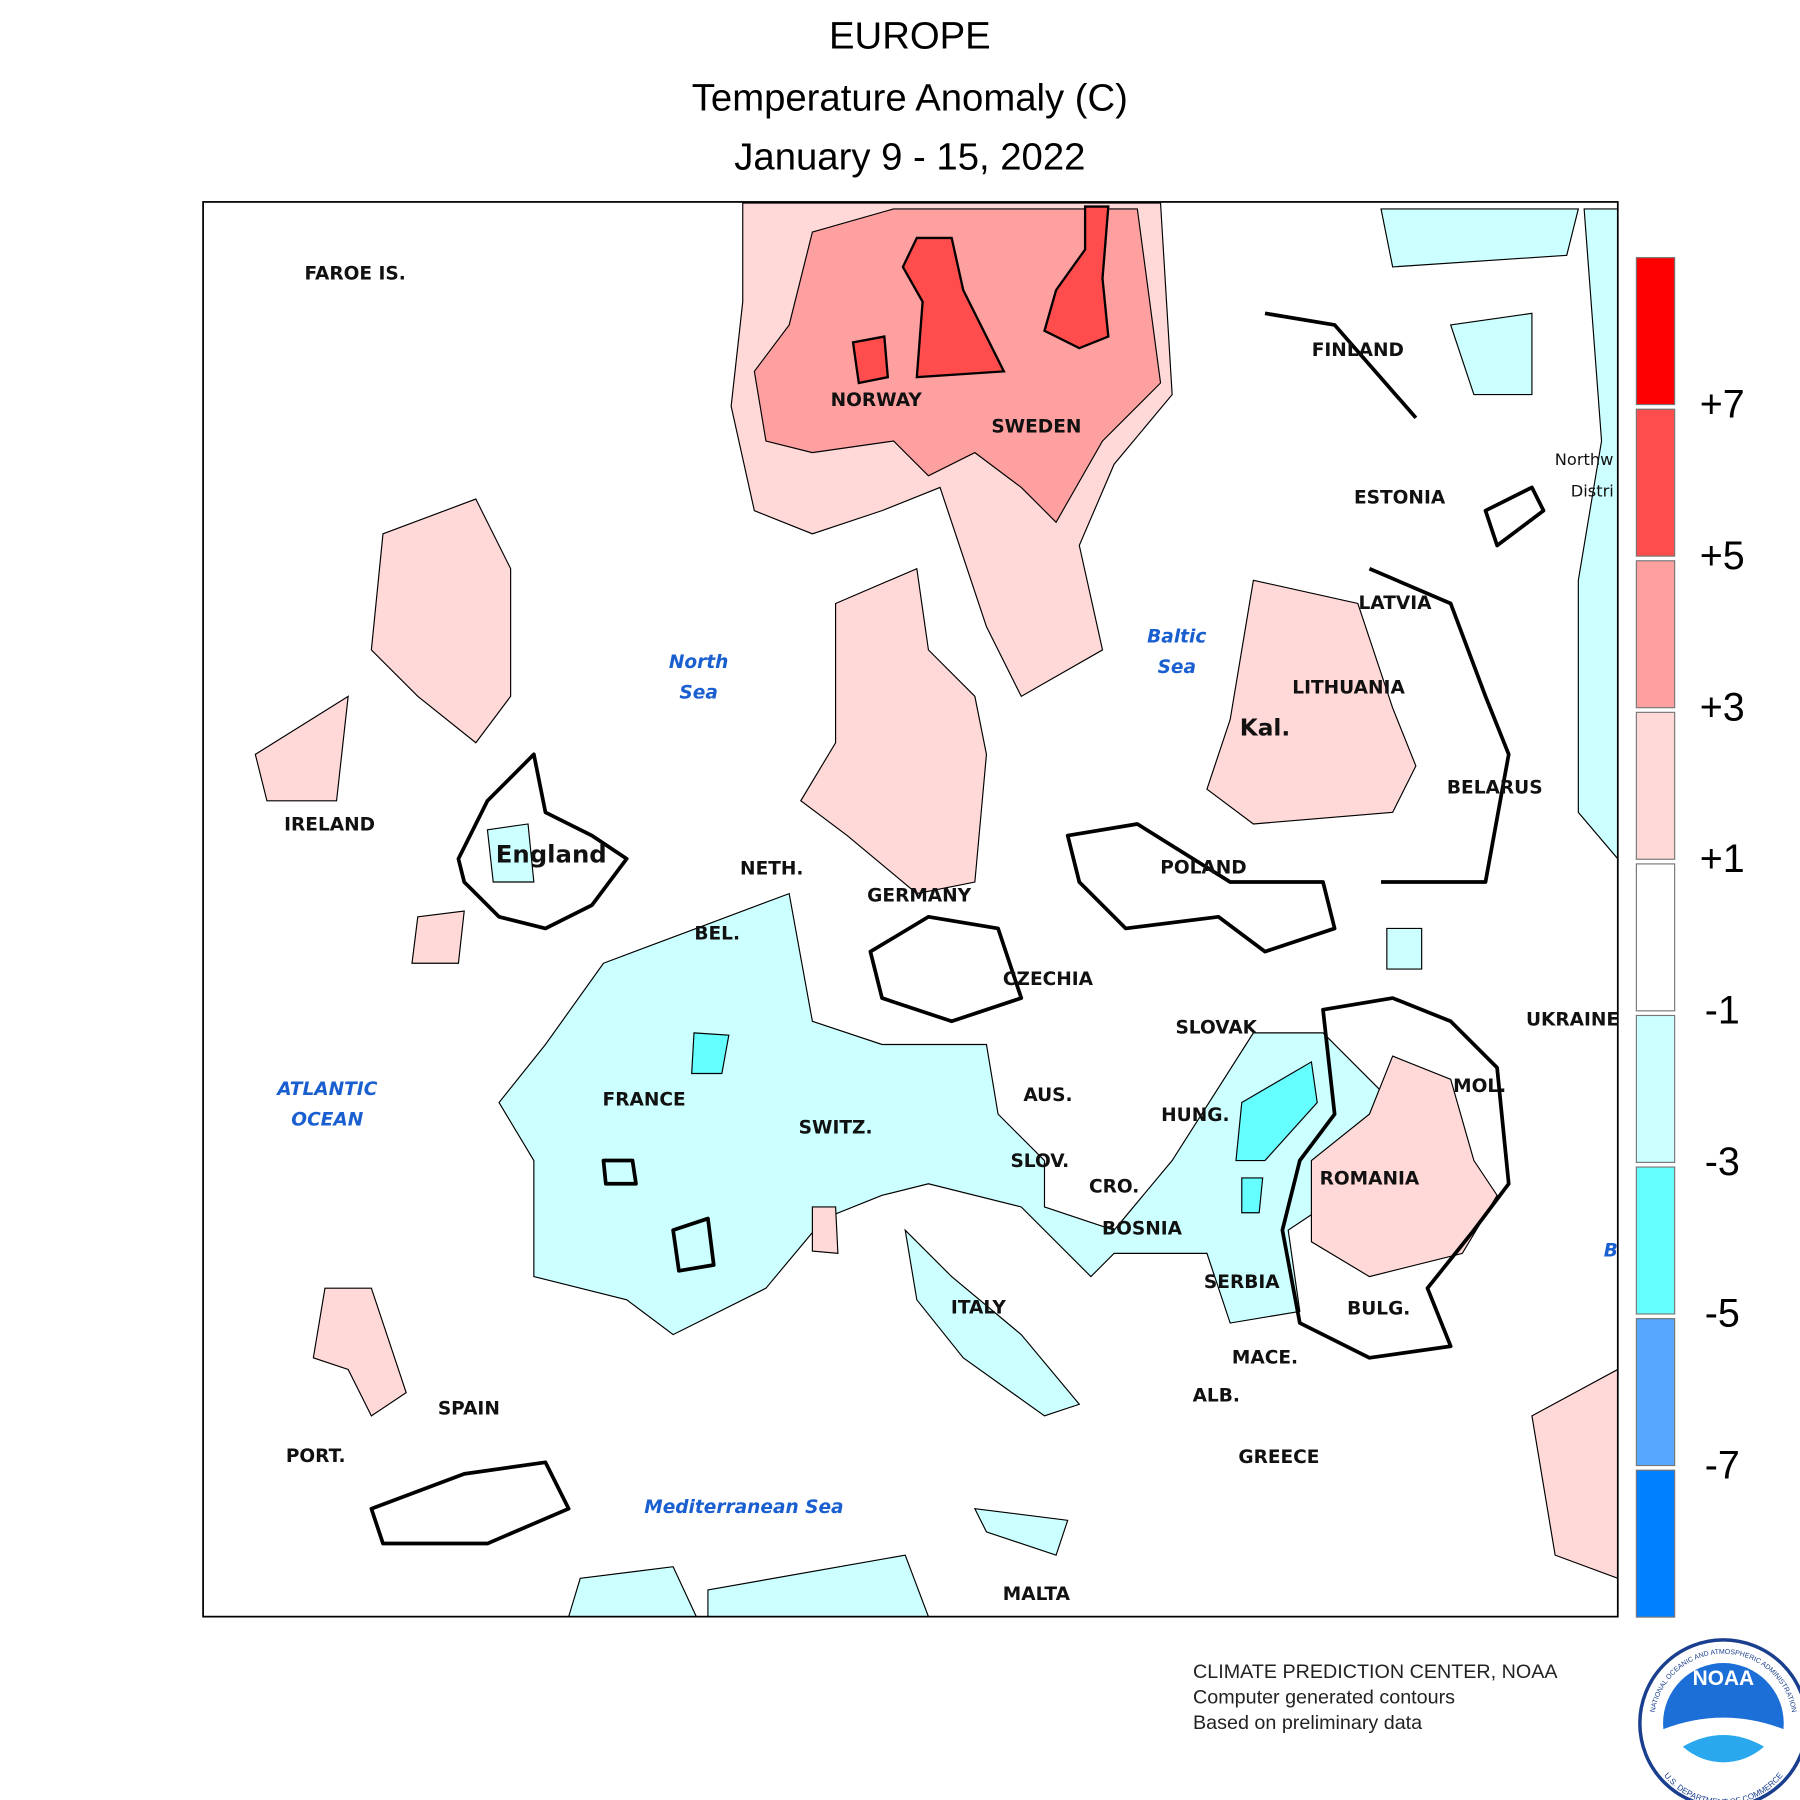 The width and height of the screenshot is (1800, 1800). I want to click on sea-label: Mediterranean Sea, so click(743, 1507).